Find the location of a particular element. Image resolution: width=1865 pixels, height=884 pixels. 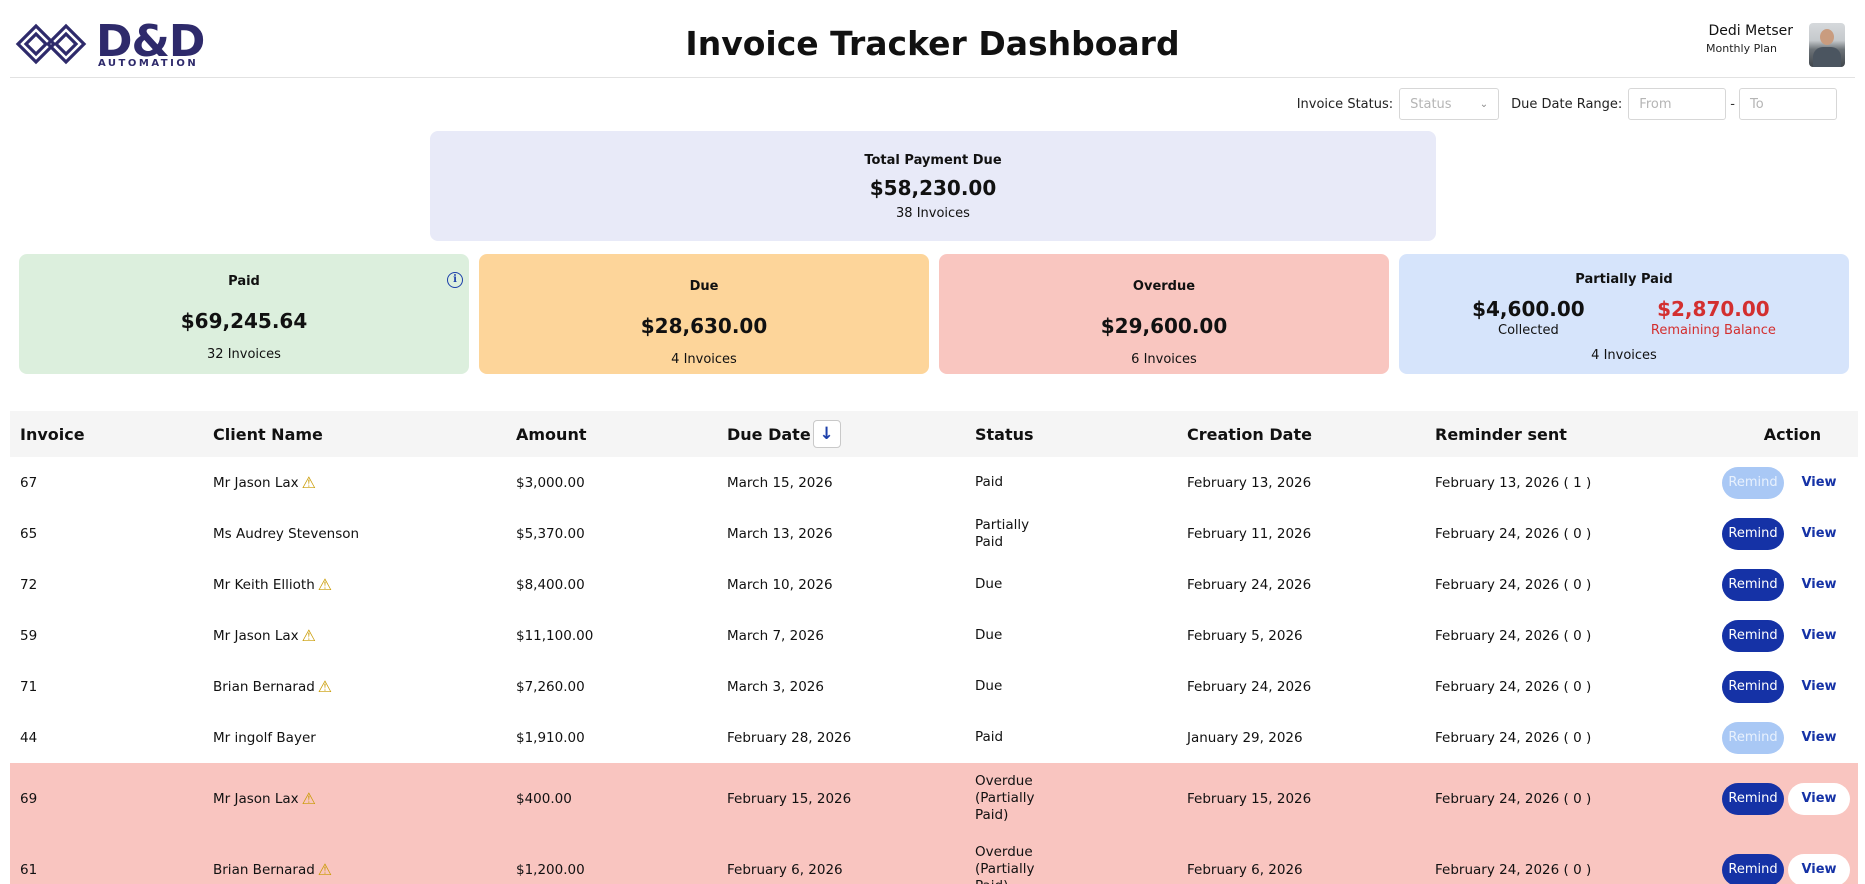

invoice-number: 72 is located at coordinates (29, 584).